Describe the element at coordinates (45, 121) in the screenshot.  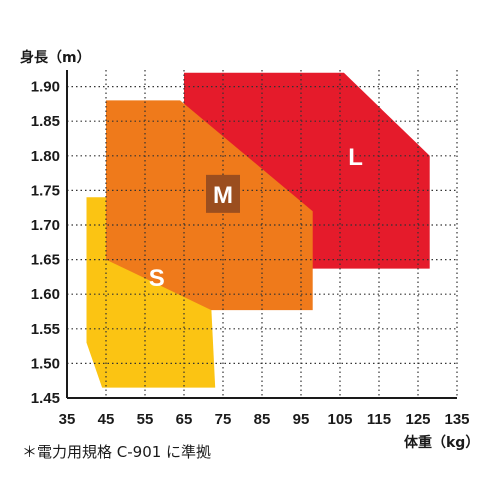
I see `y-tick-label: 1.85` at that location.